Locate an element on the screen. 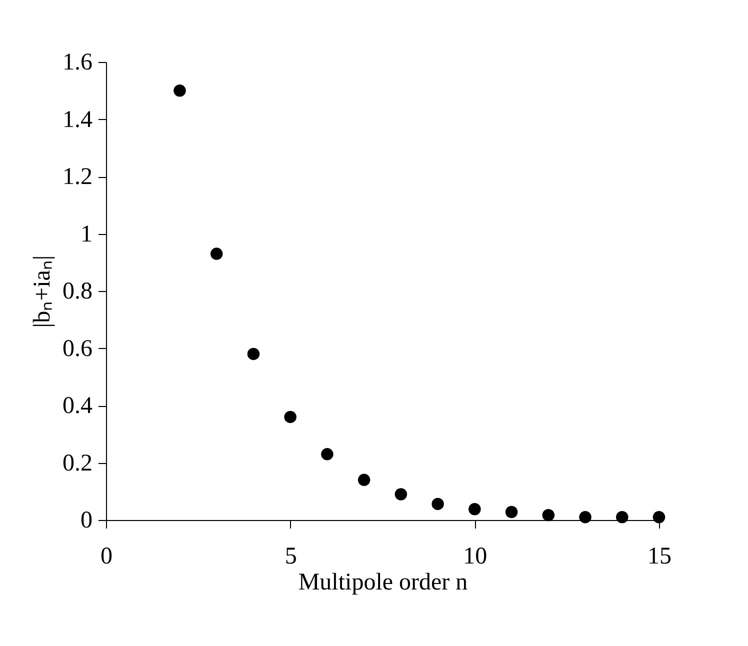 This screenshot has height=646, width=748. x-axis-title: Multipole order n is located at coordinates (383, 583).